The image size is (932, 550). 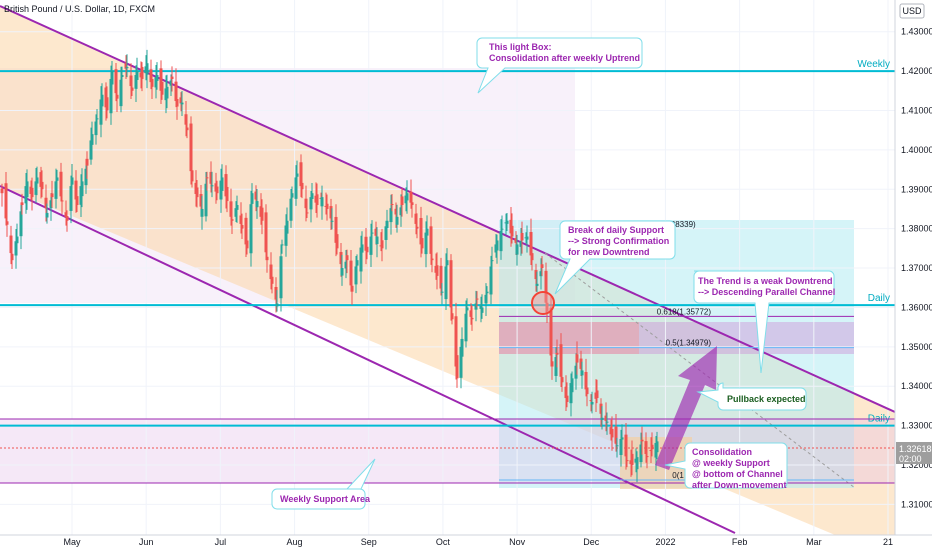 What do you see at coordinates (665, 542) in the screenshot?
I see `x-tick-label: 2022` at bounding box center [665, 542].